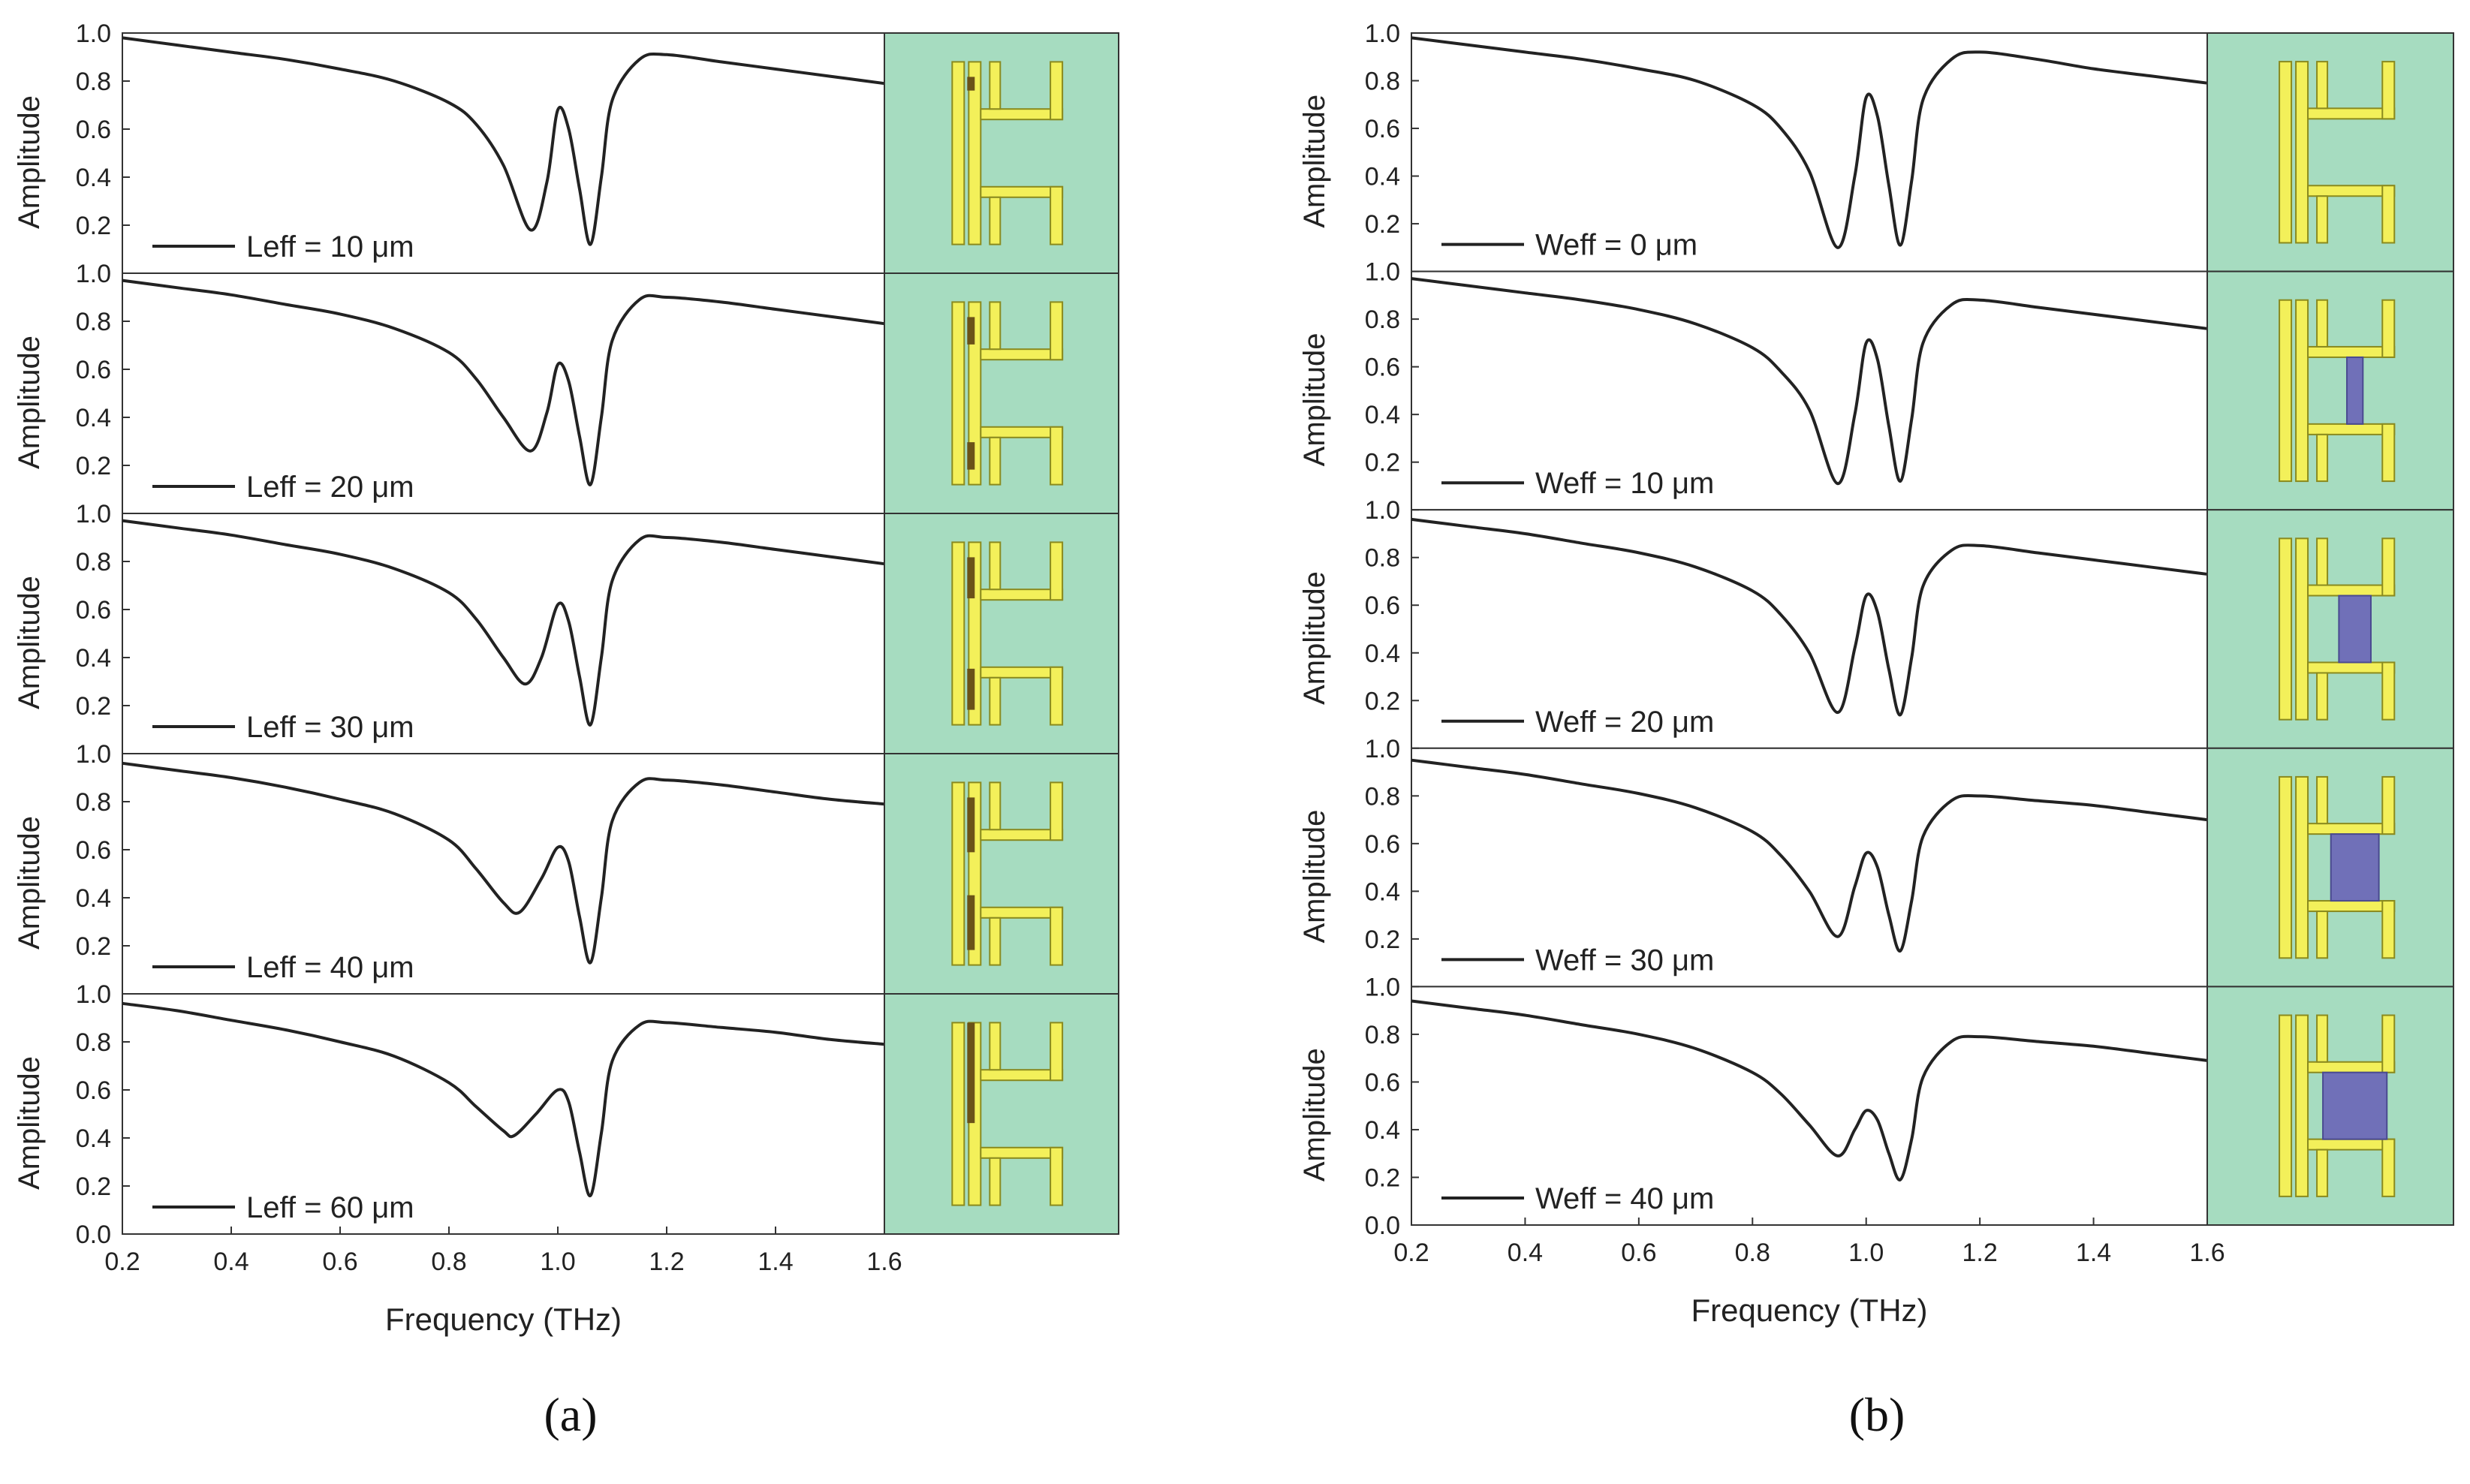  What do you see at coordinates (2093, 1253) in the screenshot?
I see `x-tick-label: 1.4` at bounding box center [2093, 1253].